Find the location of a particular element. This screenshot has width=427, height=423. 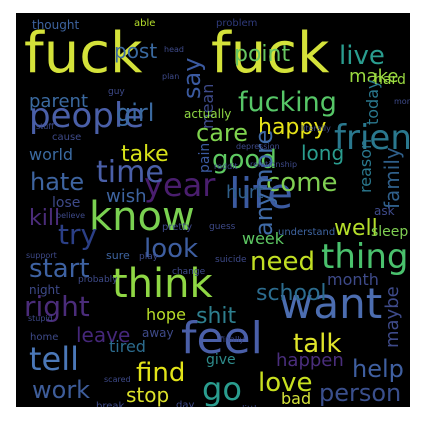

word-little: little is located at coordinates (252, 407).